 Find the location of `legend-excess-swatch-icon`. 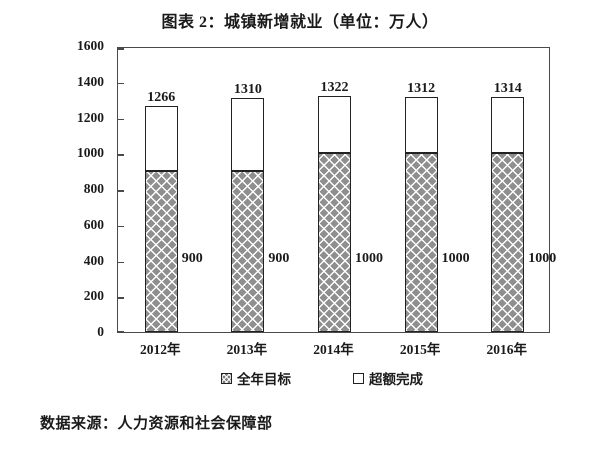

legend-excess-swatch-icon is located at coordinates (358, 378).